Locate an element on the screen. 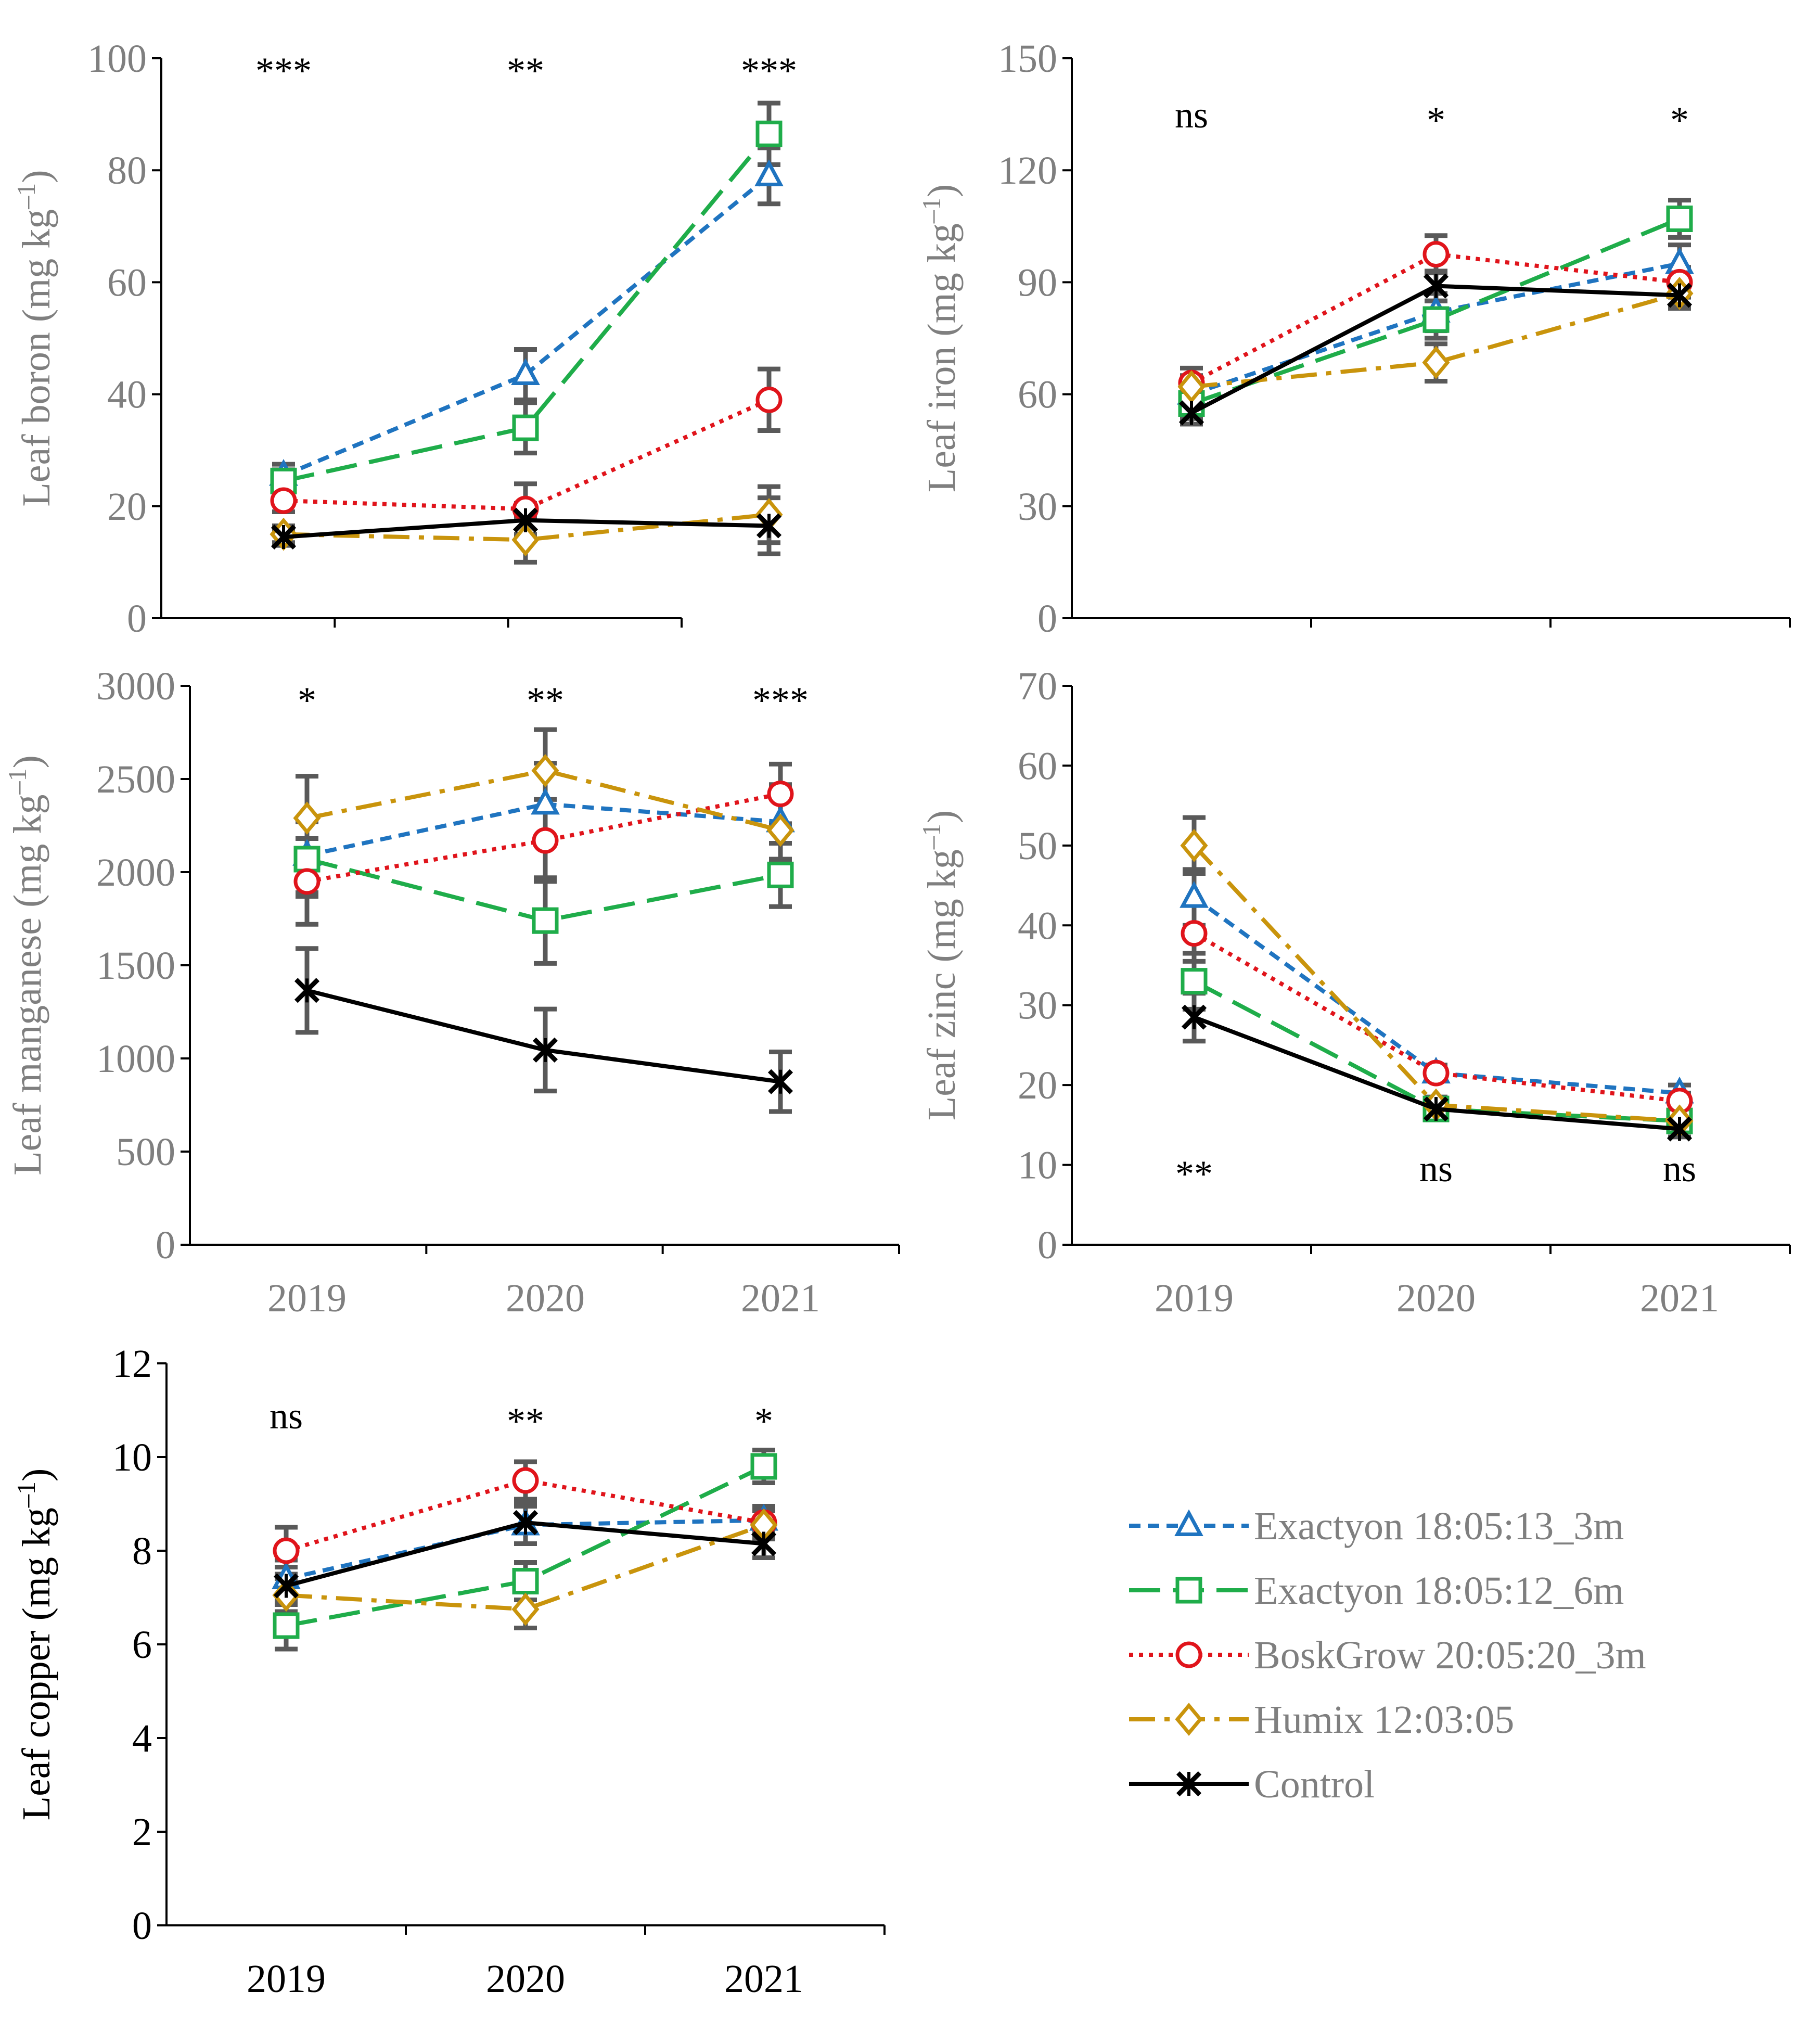  series-humix is located at coordinates (543, 800).